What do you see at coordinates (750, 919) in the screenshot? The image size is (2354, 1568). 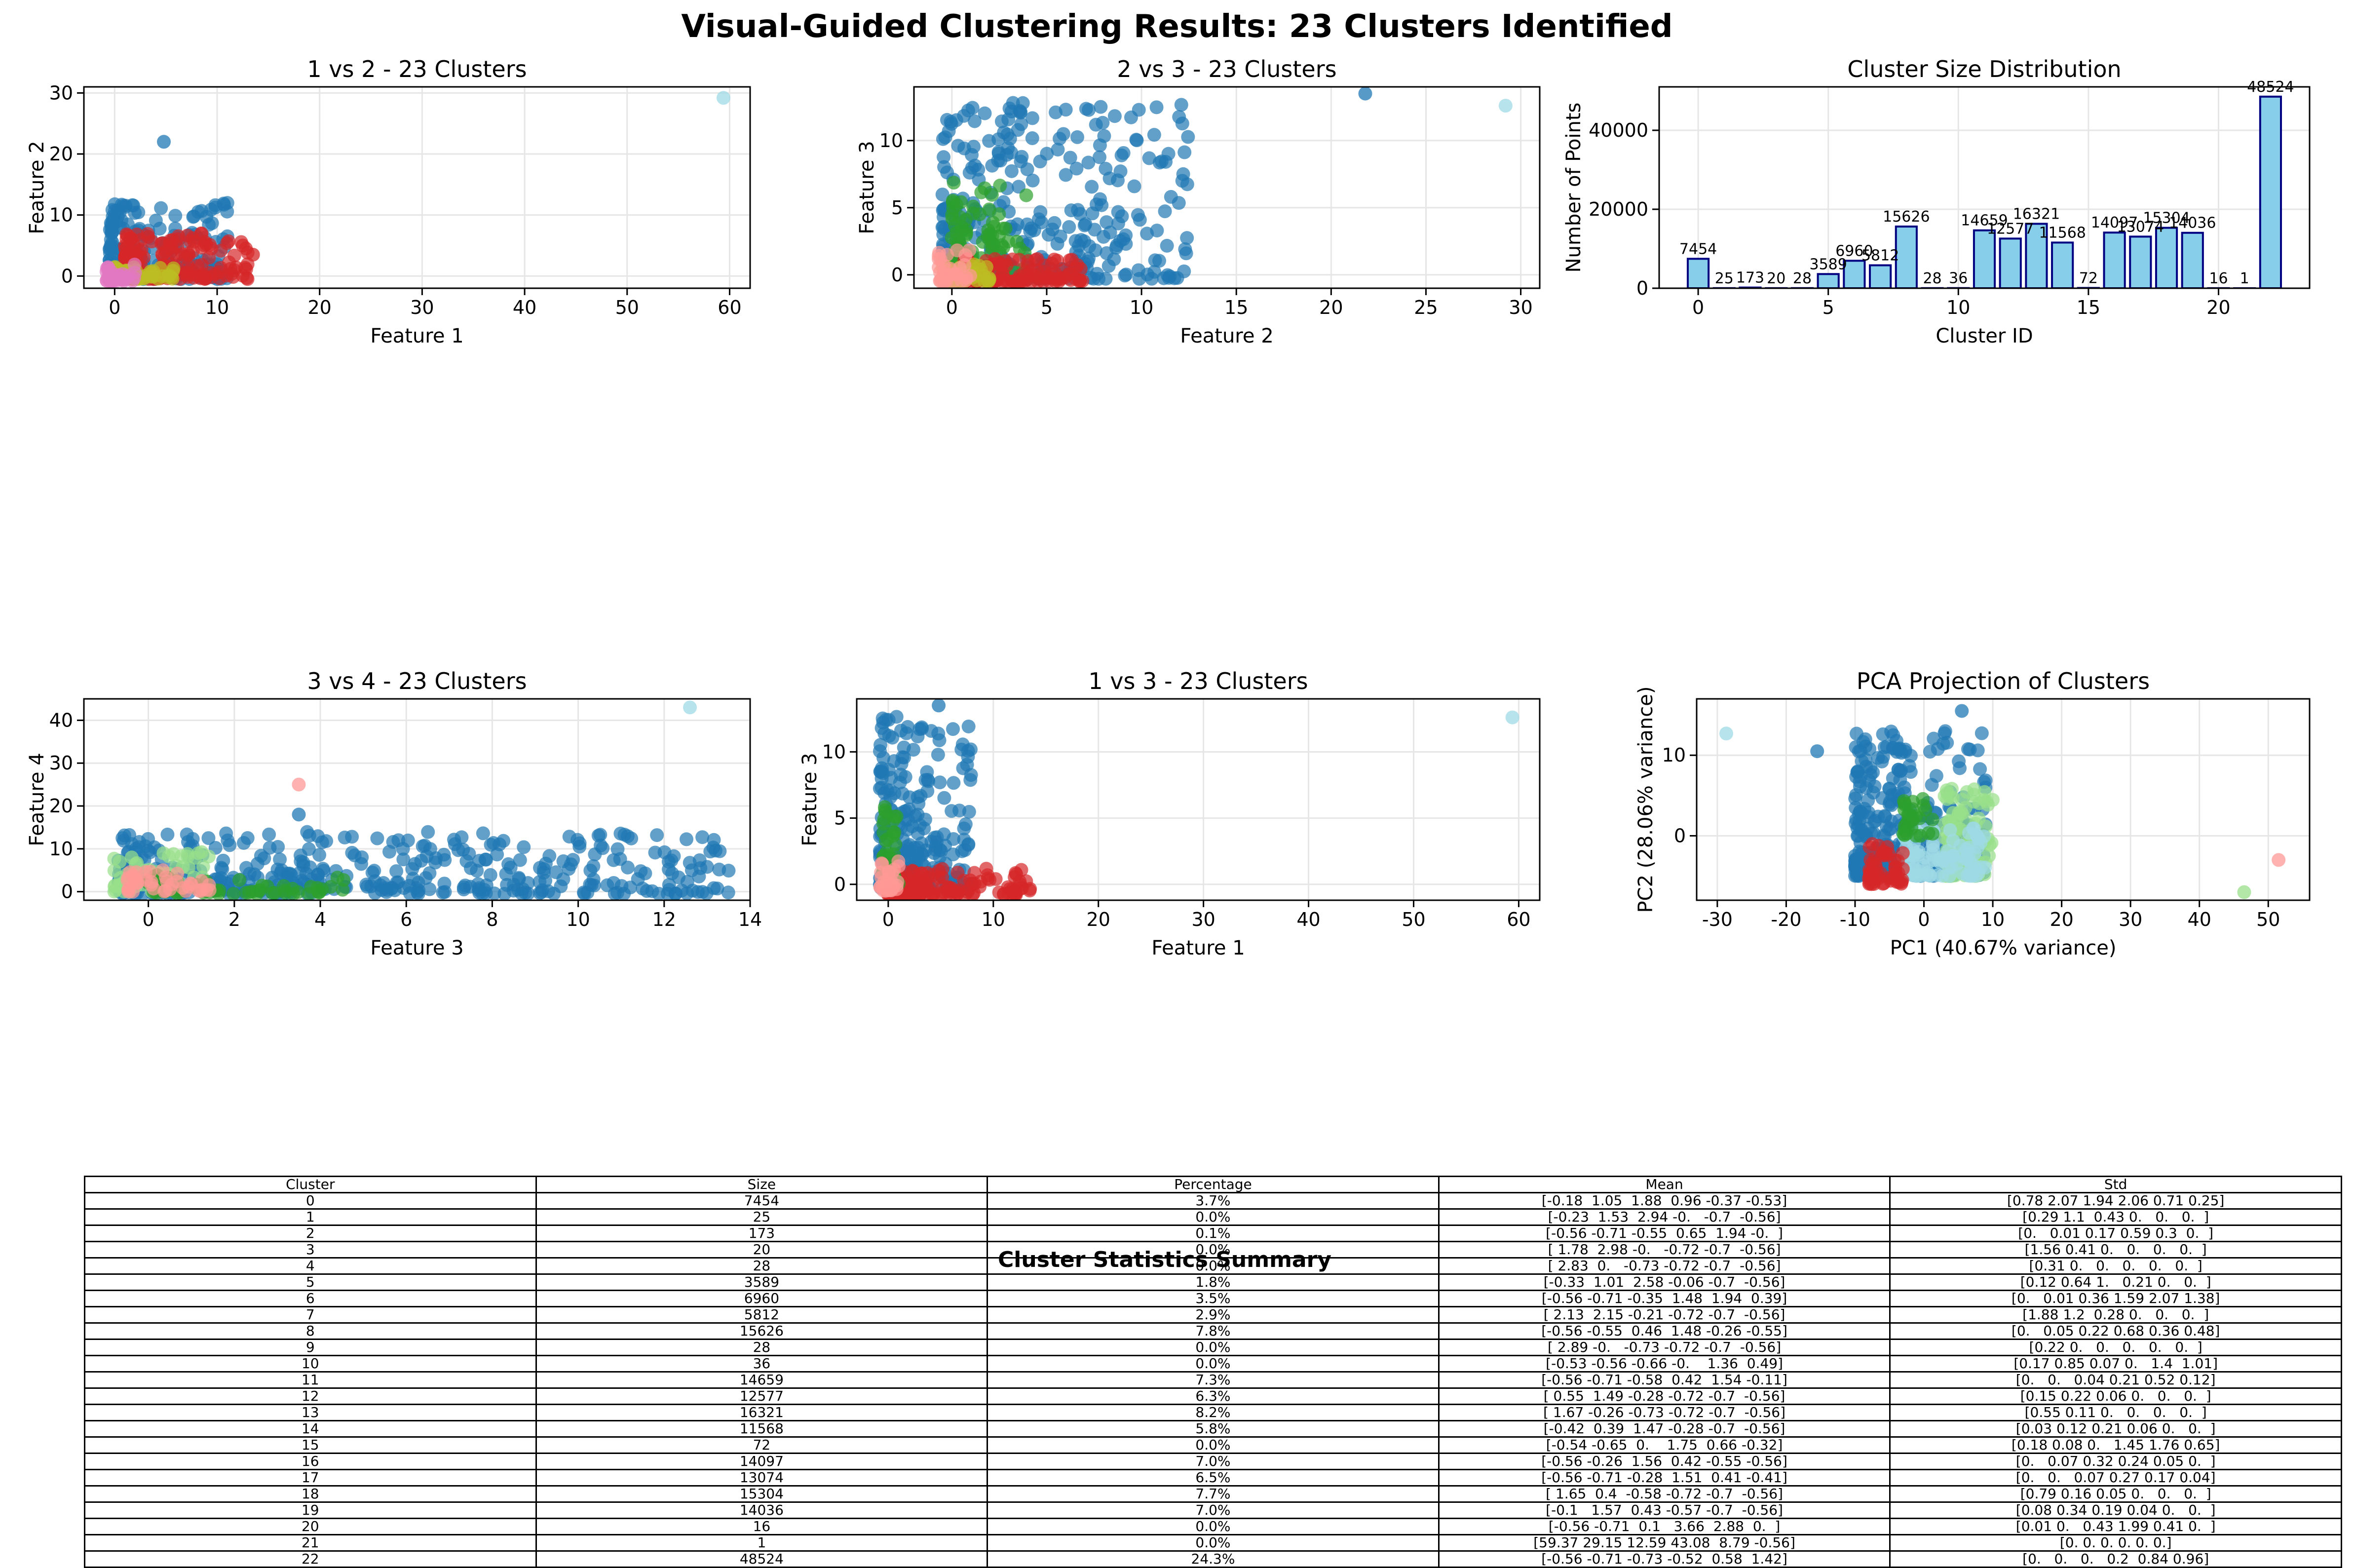 I see `x-tick-label: 14` at bounding box center [750, 919].